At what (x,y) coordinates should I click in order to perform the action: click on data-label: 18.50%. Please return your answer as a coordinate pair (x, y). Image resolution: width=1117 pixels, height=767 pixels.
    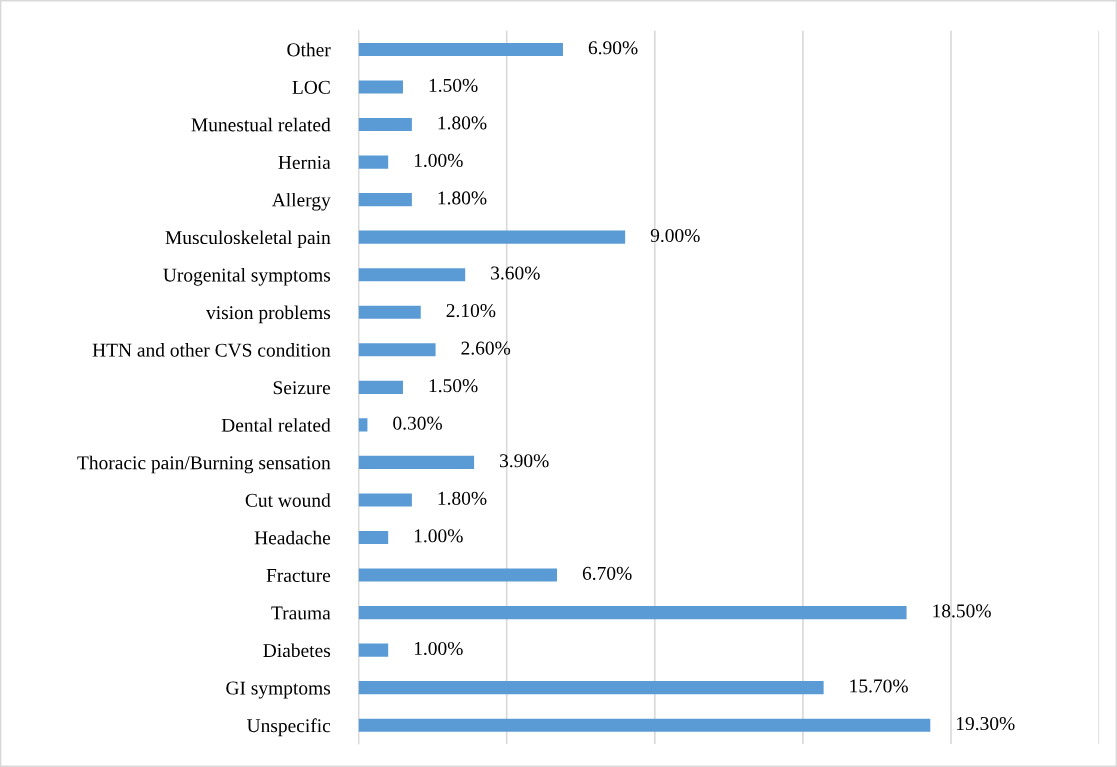
    Looking at the image, I should click on (962, 611).